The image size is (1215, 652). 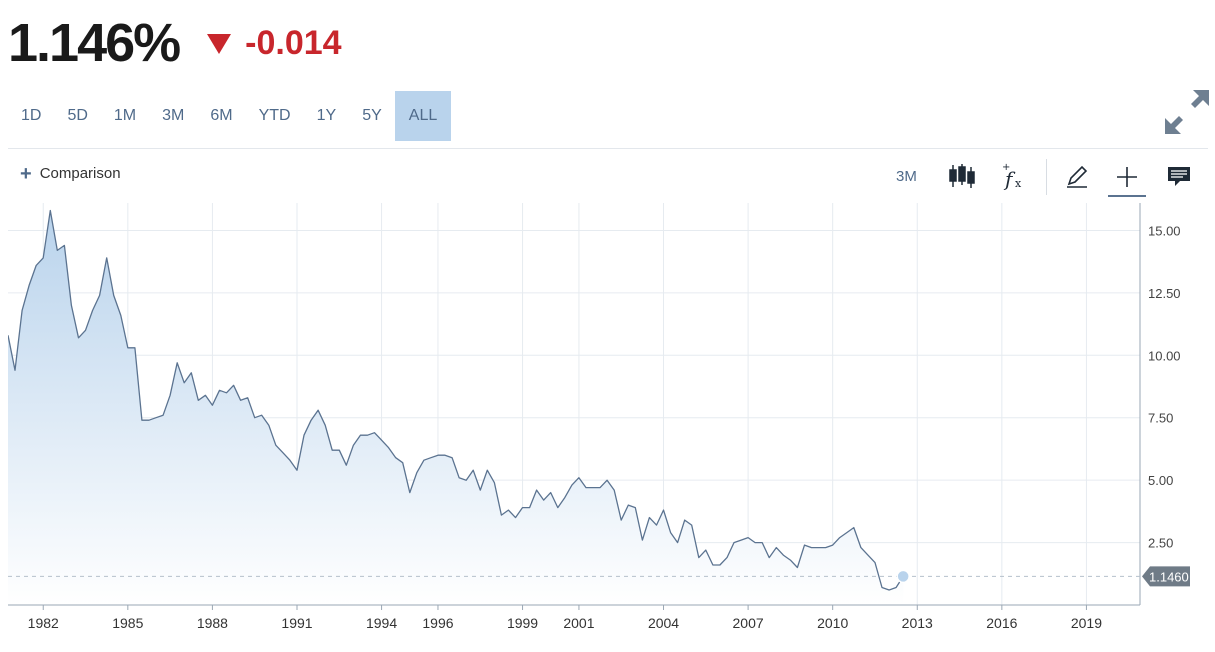 I want to click on candlestick-icon, so click(x=962, y=176).